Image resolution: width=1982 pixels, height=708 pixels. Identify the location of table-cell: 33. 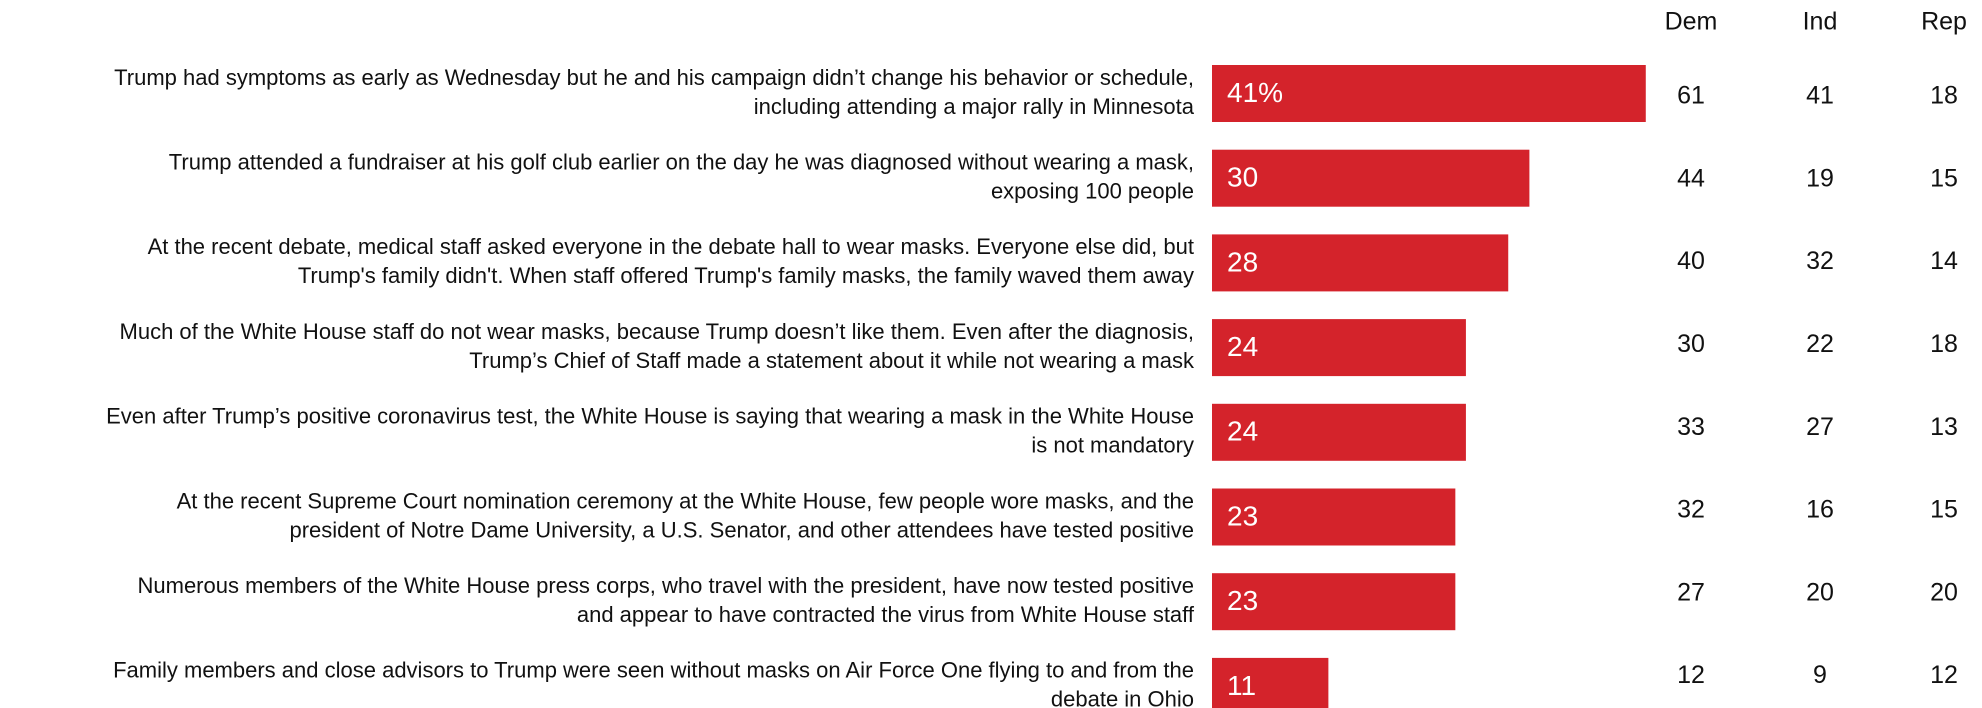
(1691, 427).